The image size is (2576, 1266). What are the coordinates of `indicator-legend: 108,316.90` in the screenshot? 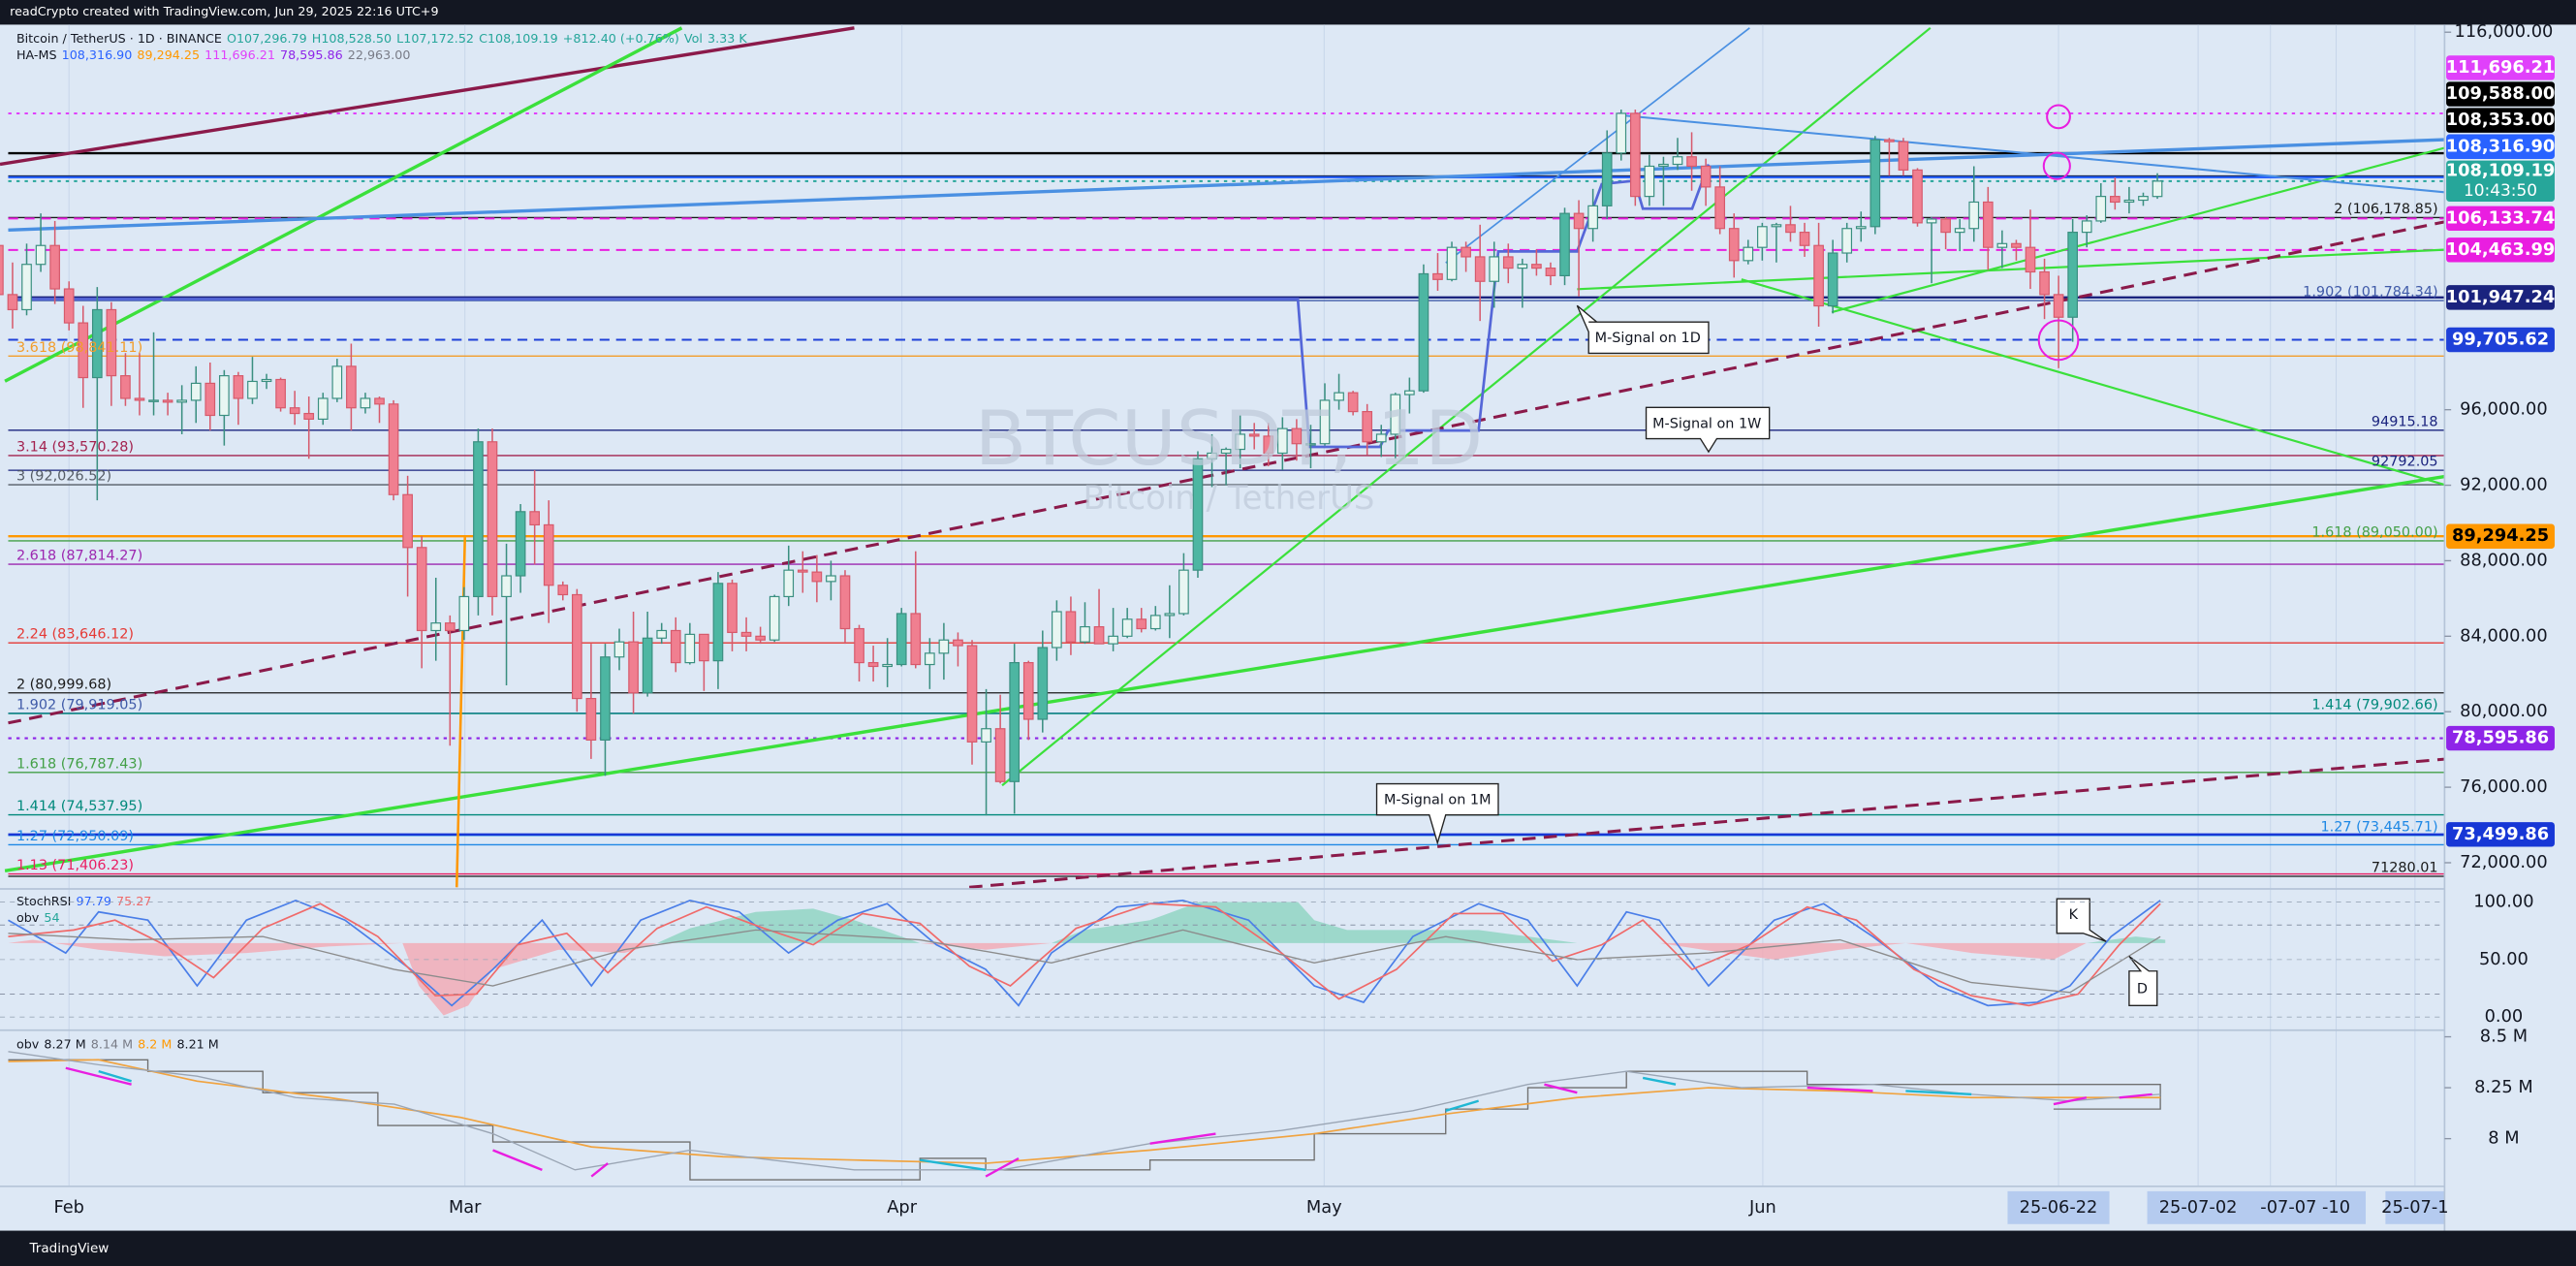 It's located at (97, 54).